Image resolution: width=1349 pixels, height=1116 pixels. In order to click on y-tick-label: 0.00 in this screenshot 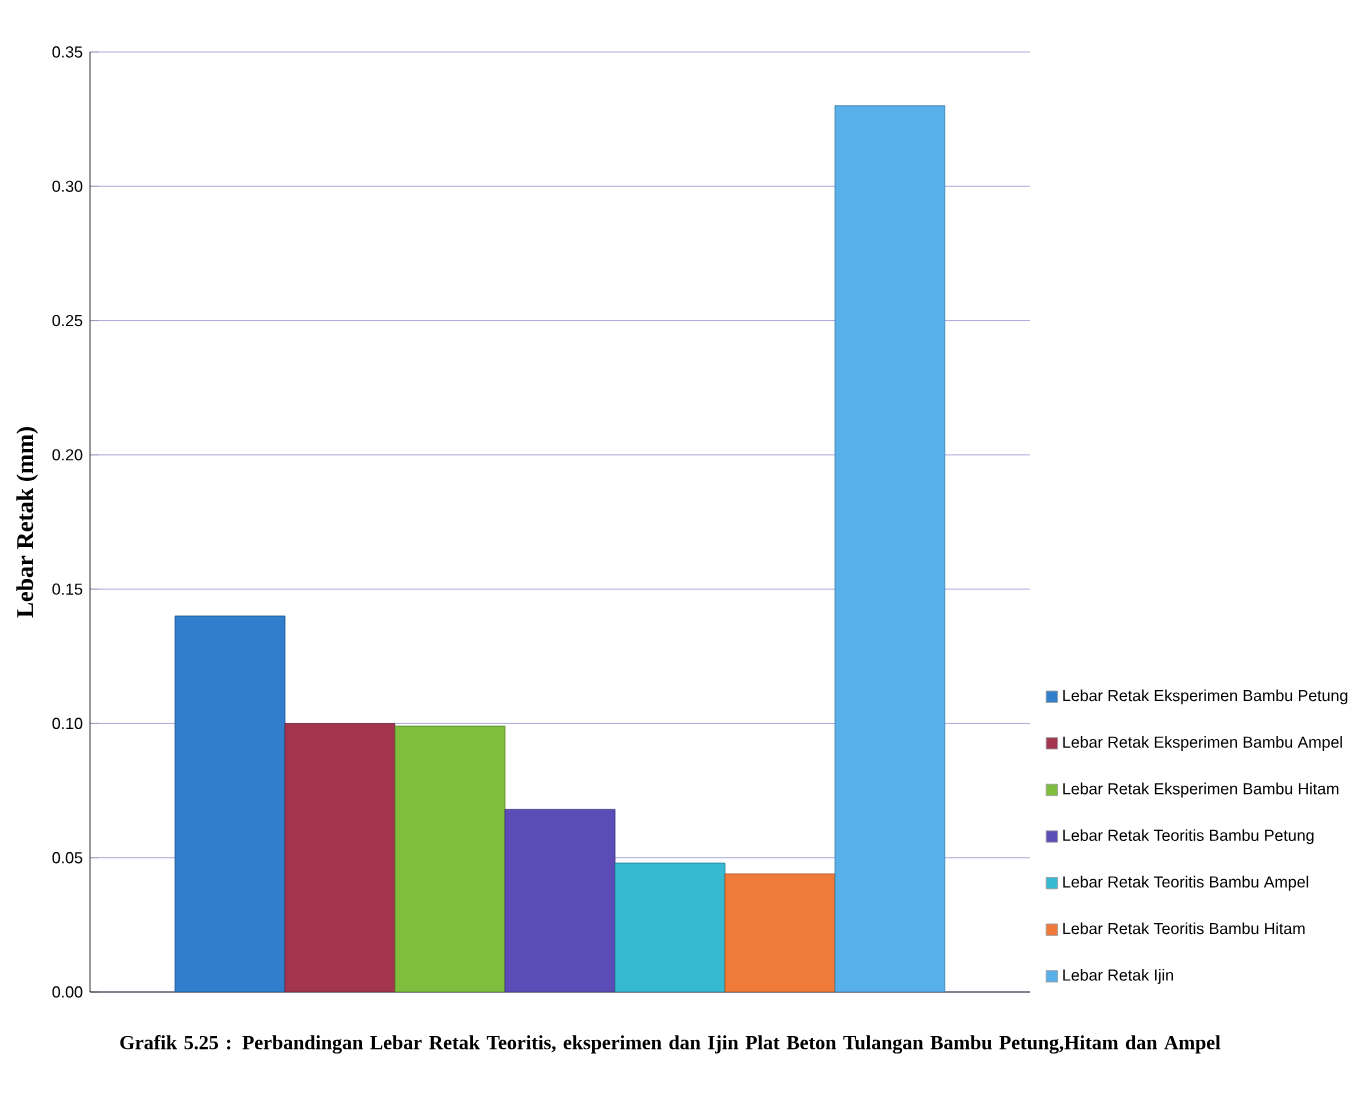, I will do `click(67, 992)`.